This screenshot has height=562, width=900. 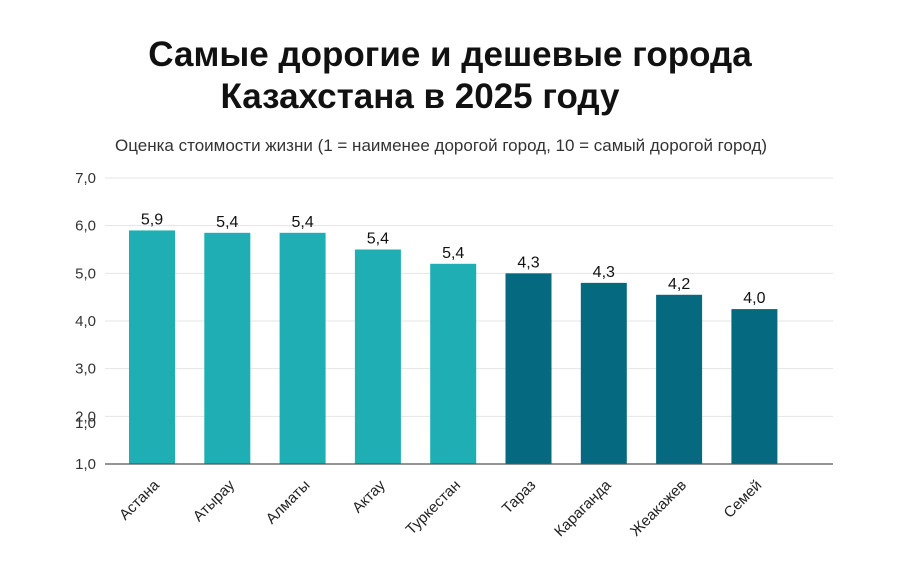 I want to click on bar-value-label: 4,0, so click(x=754, y=298).